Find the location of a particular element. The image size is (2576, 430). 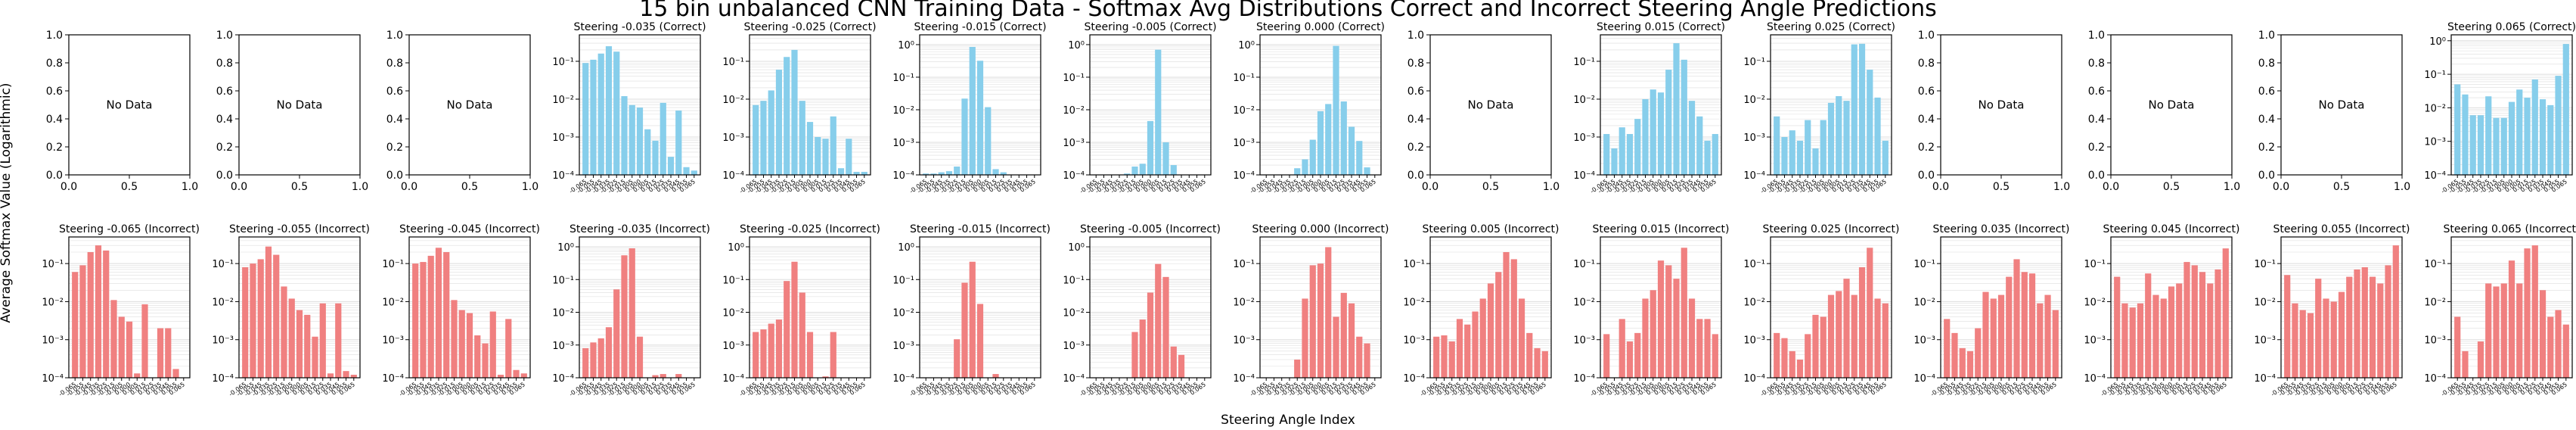

y-tick-label: 10⁰ is located at coordinates (565, 248).